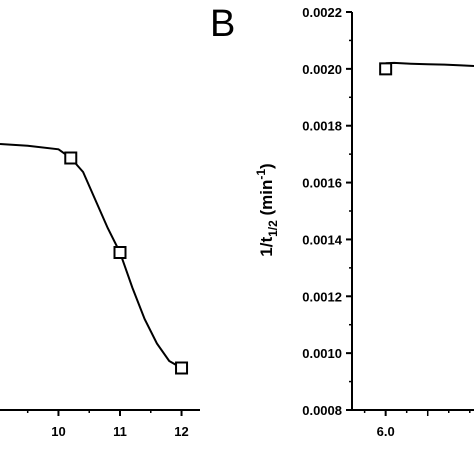  Describe the element at coordinates (322, 296) in the screenshot. I see `panel-b-y-tick-label: 0.0012` at that location.